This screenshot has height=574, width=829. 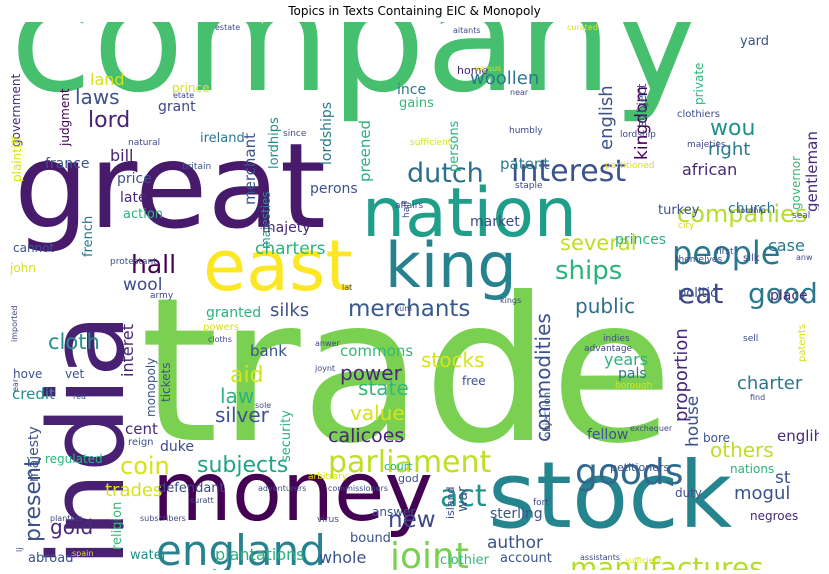 What do you see at coordinates (774, 516) in the screenshot?
I see `word: negroes` at bounding box center [774, 516].